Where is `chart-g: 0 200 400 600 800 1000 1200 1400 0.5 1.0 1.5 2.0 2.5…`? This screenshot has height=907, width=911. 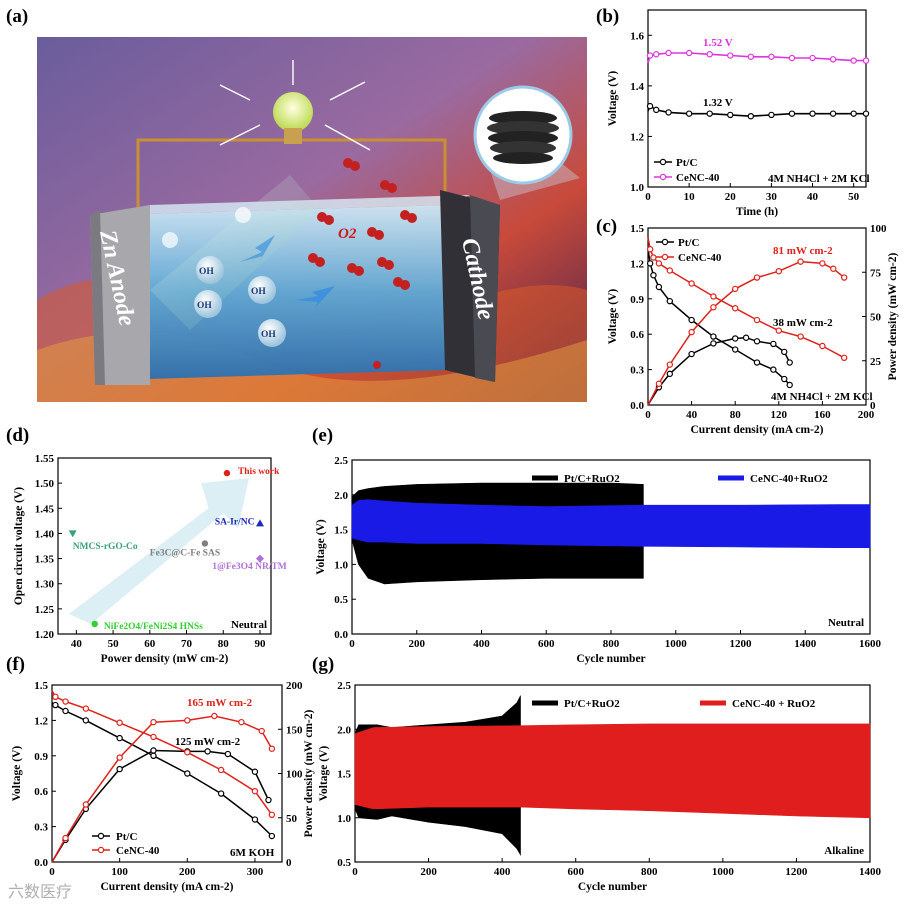
chart-g: 0 200 400 600 800 1000 1200 1400 0.5 1.0 1.5 2.0 2.5… is located at coordinates (600, 786).